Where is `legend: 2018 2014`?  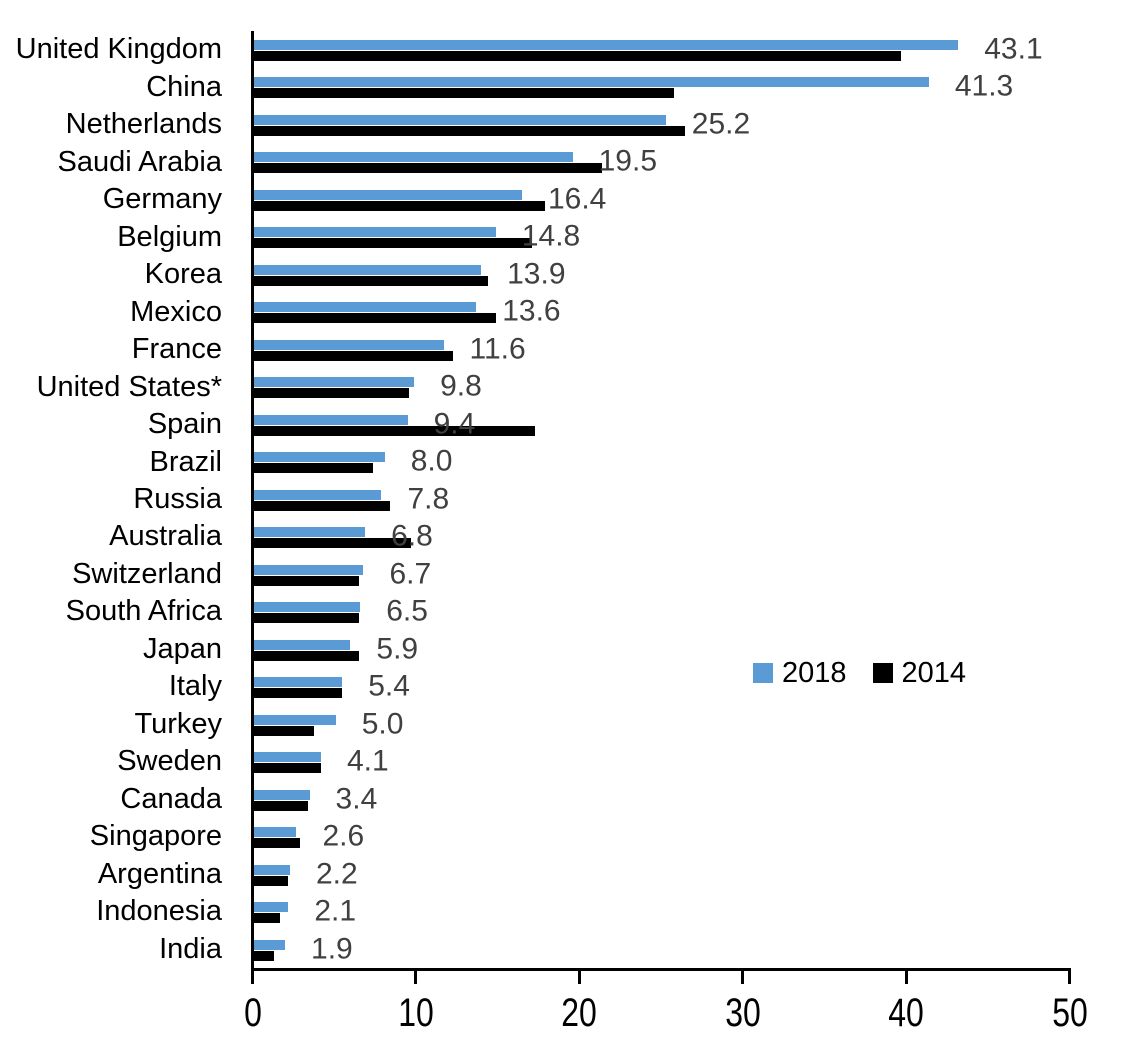
legend: 2018 2014 is located at coordinates (859, 673).